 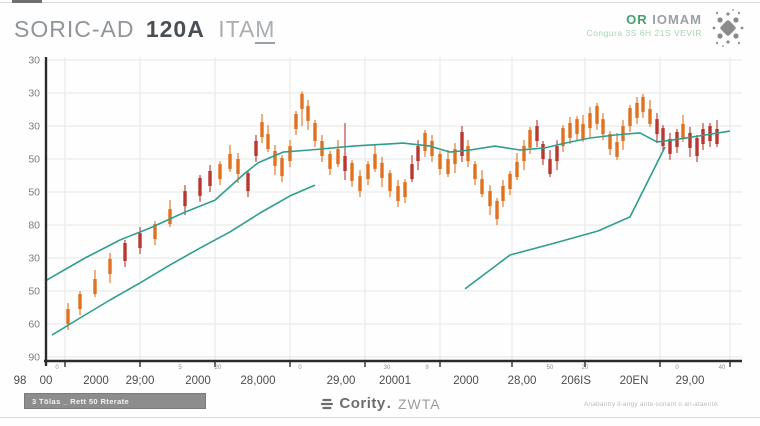 What do you see at coordinates (81, 401) in the screenshot?
I see `legend-bar-label: 3 Tölas _ Rett 50 Rterate` at bounding box center [81, 401].